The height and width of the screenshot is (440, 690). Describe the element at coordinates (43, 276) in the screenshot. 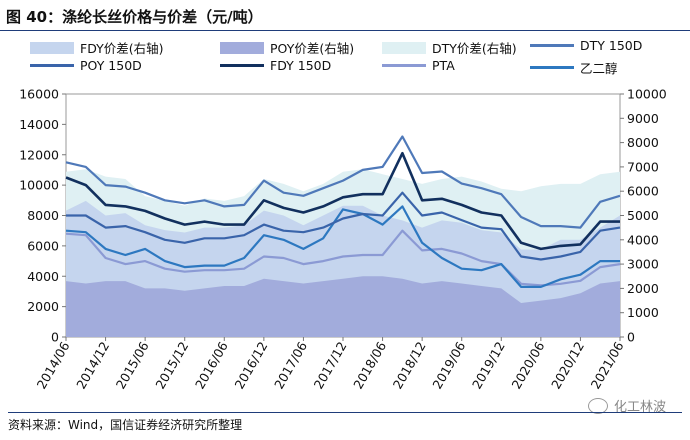

I see `left-axis-tick-label: 4000` at that location.